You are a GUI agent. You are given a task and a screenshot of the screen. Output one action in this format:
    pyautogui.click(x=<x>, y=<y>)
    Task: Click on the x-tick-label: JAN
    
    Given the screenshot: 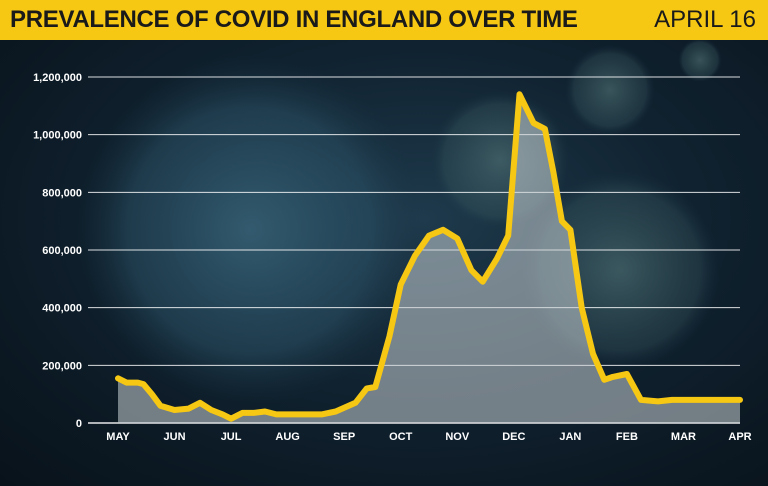 What is the action you would take?
    pyautogui.click(x=570, y=437)
    